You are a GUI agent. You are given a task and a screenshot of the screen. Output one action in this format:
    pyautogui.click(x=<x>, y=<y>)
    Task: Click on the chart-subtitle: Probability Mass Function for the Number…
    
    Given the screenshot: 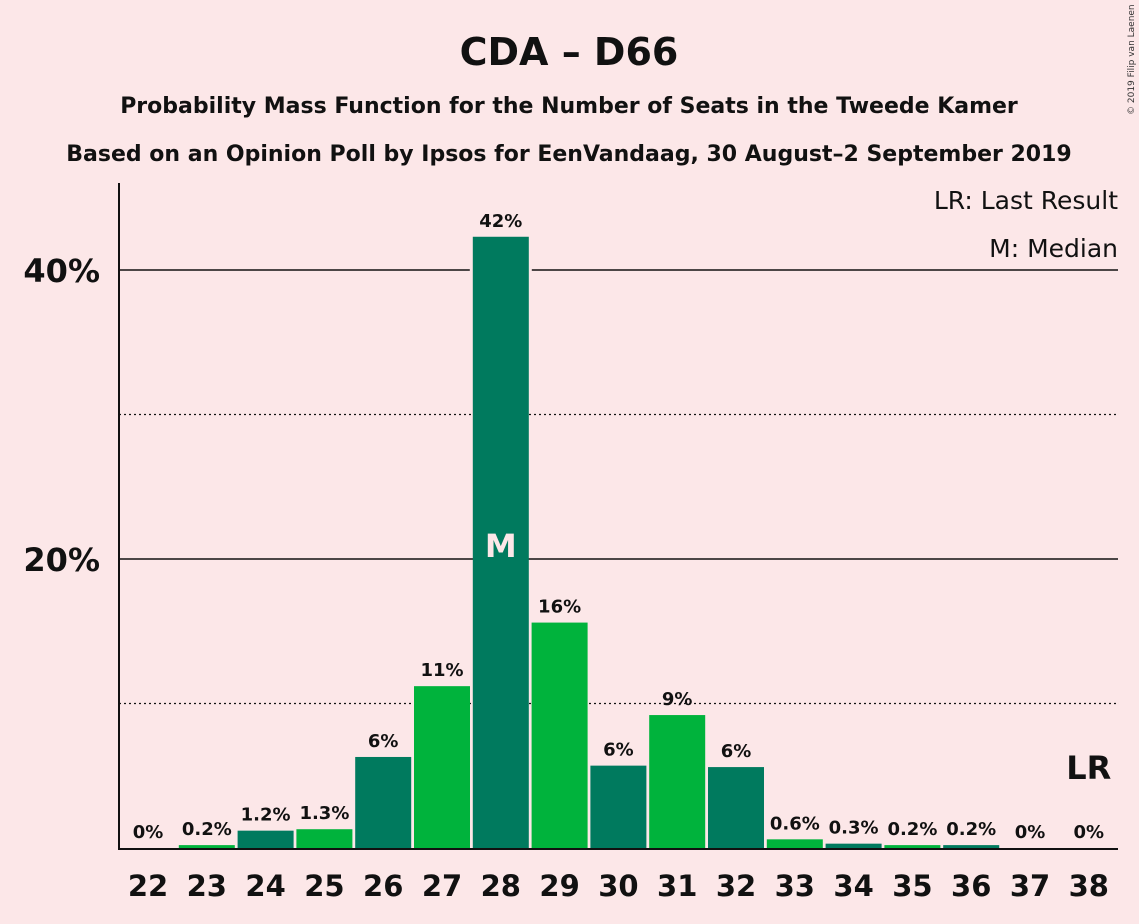 What is the action you would take?
    pyautogui.click(x=569, y=106)
    